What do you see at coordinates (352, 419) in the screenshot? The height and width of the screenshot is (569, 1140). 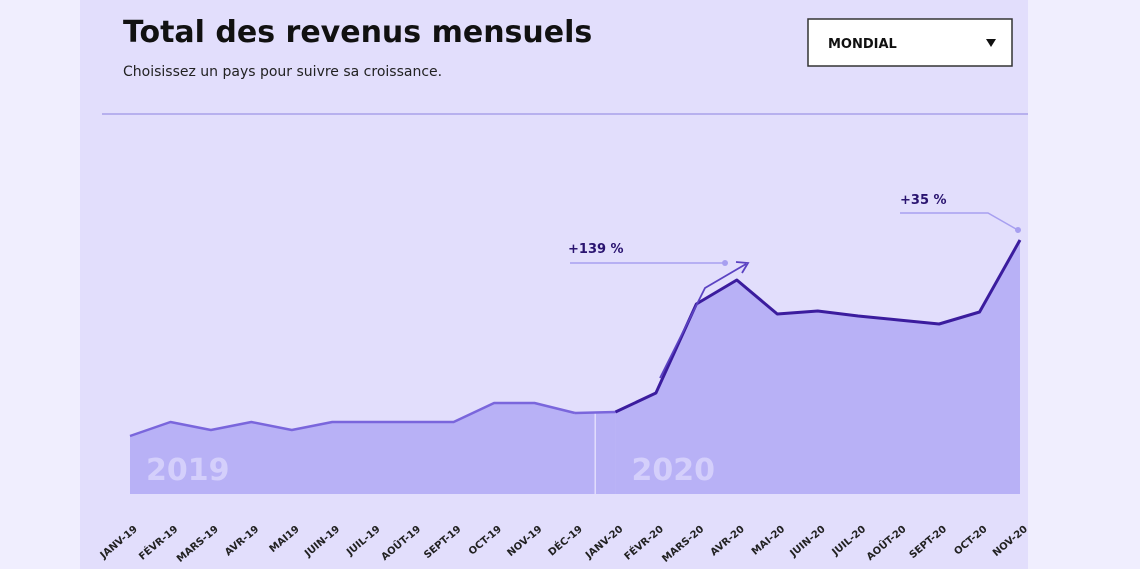 I see `line` at bounding box center [352, 419].